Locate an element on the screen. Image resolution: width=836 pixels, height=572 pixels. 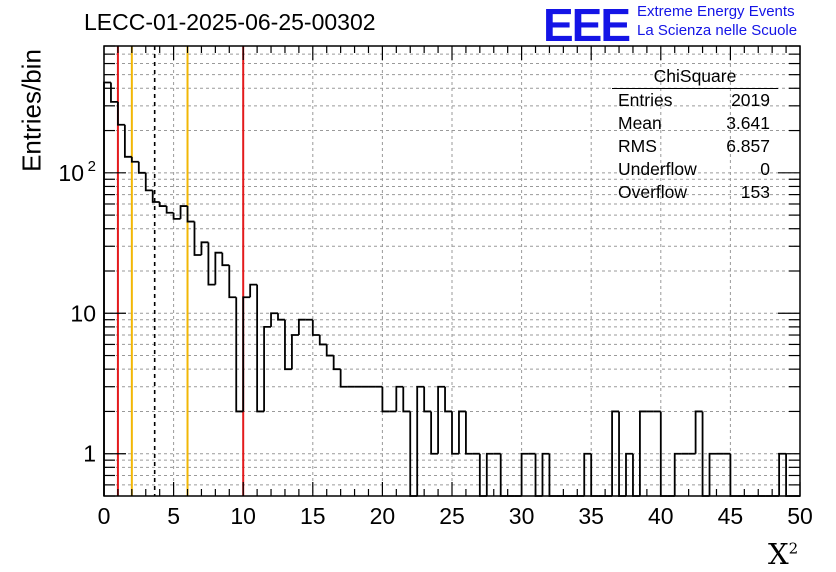
x-axis-label-exponent: 2 is located at coordinates (793, 548).